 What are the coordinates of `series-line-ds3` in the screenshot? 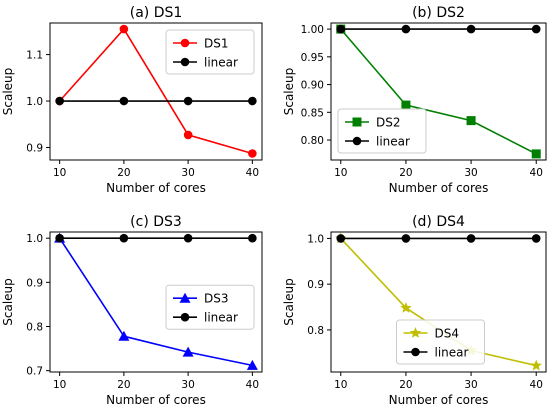 It's located at (155, 302).